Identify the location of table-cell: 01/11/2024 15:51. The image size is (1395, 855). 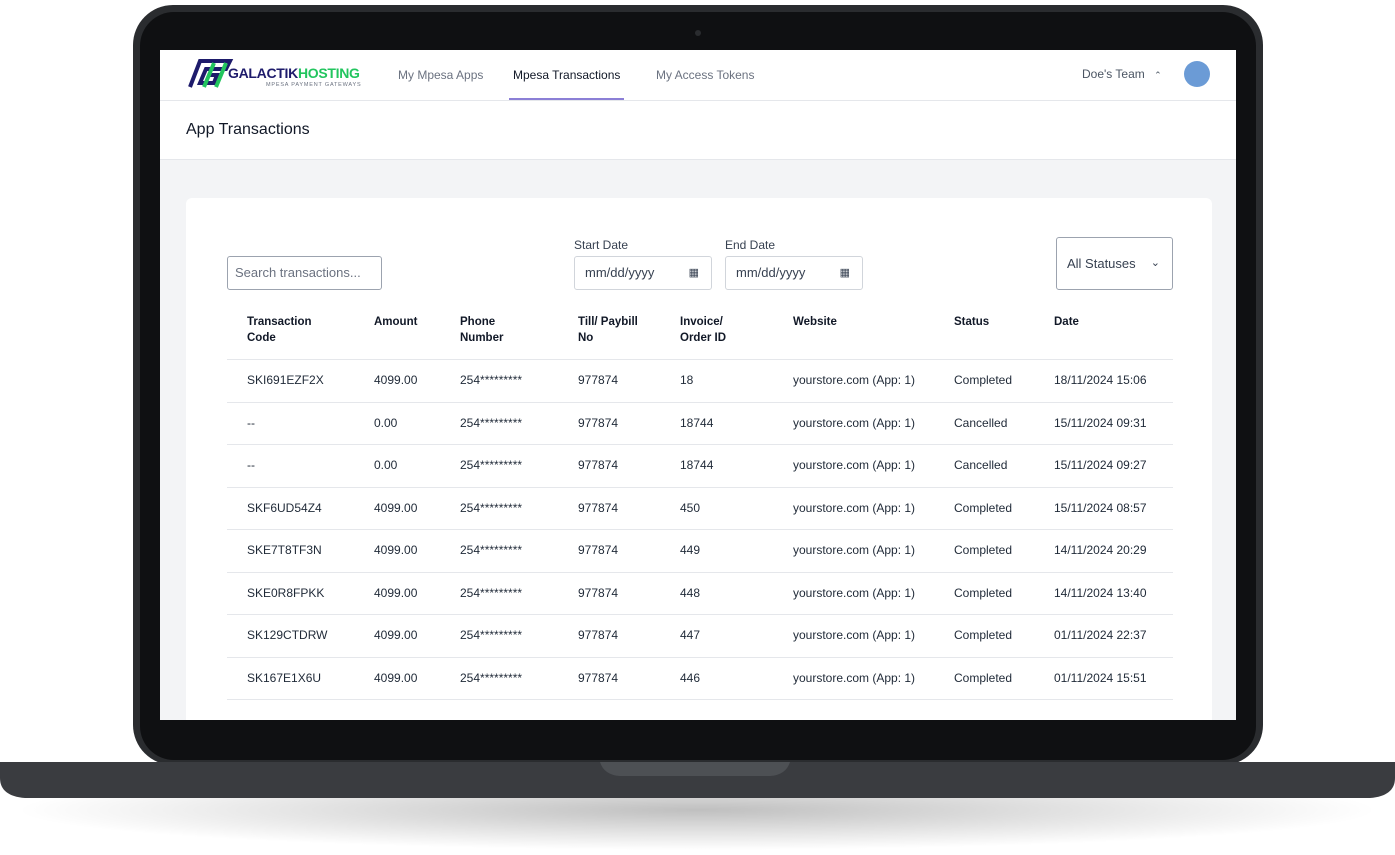
(1100, 677).